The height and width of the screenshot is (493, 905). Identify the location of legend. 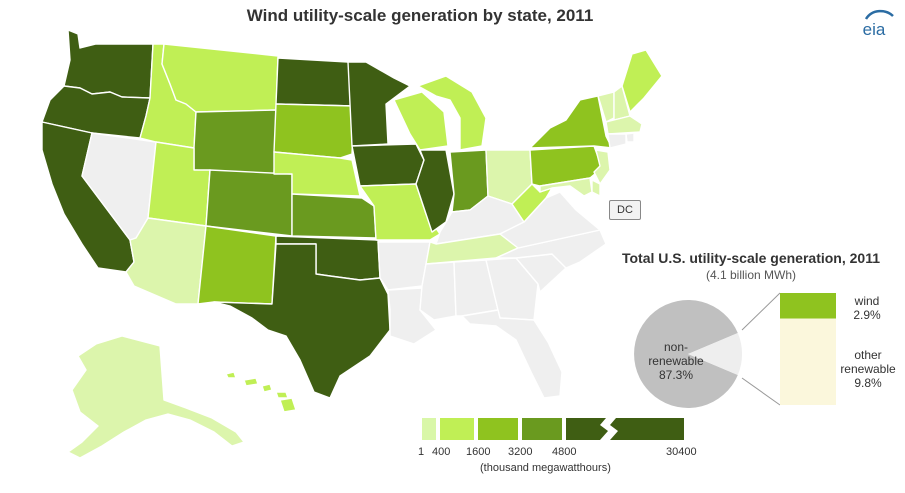
(553, 429).